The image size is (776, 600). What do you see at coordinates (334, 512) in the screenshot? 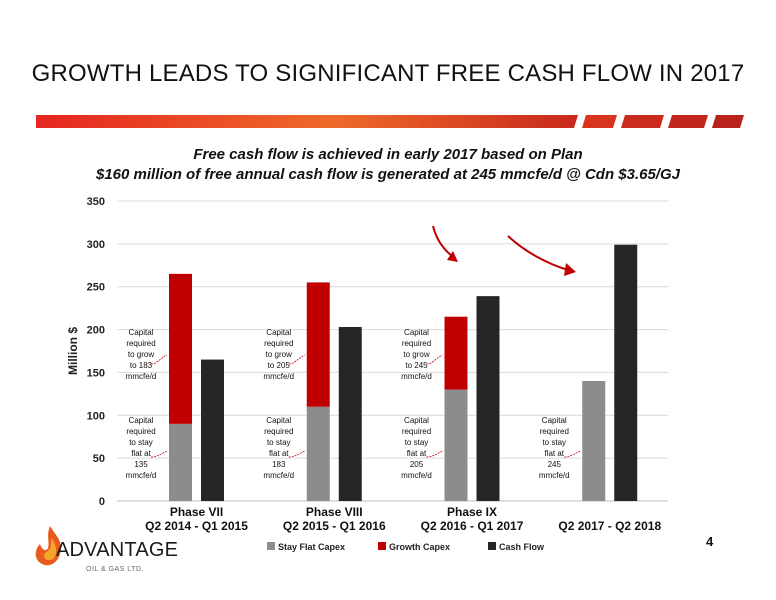
I see `phase-label: Phase VIII` at bounding box center [334, 512].